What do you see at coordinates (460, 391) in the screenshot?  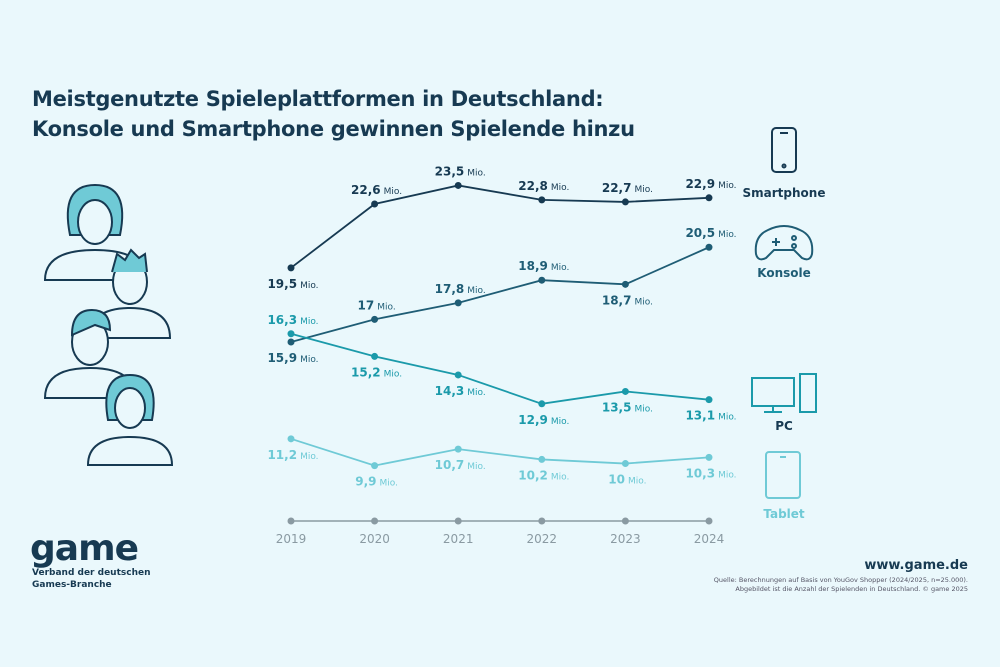 I see `data-label: 14,3 Mio.` at bounding box center [460, 391].